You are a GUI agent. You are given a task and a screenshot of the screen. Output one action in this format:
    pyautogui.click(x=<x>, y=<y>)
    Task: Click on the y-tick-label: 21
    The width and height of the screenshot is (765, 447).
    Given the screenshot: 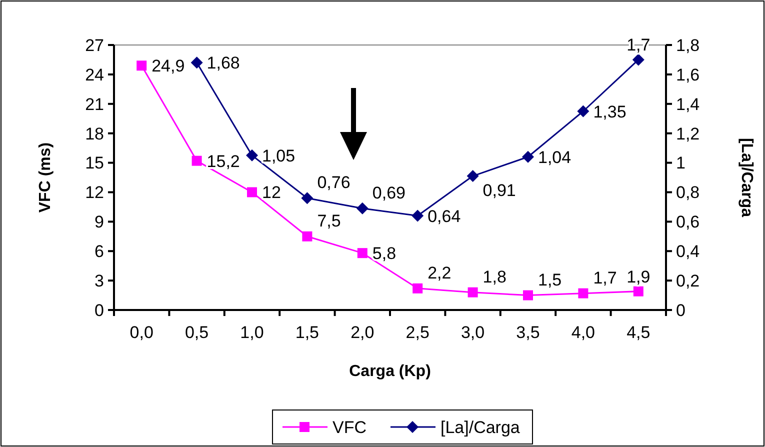 What is the action you would take?
    pyautogui.click(x=94, y=104)
    